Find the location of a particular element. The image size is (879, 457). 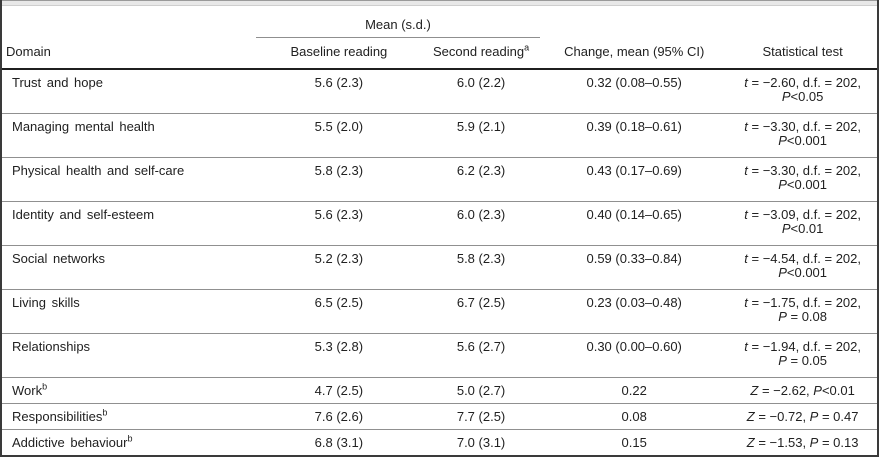

col-header-second-reading: Second readinga is located at coordinates (481, 53).